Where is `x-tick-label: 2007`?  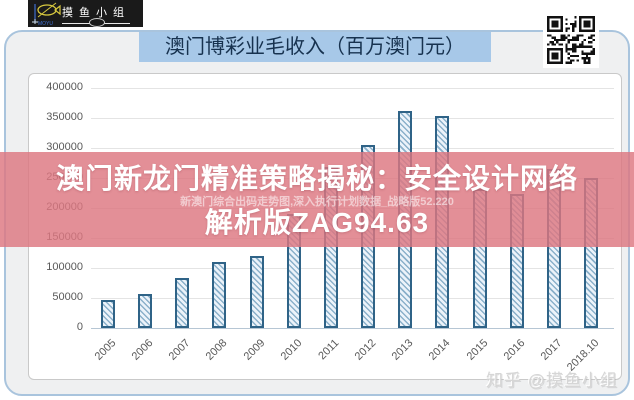
x-tick-label: 2007 is located at coordinates (179, 350).